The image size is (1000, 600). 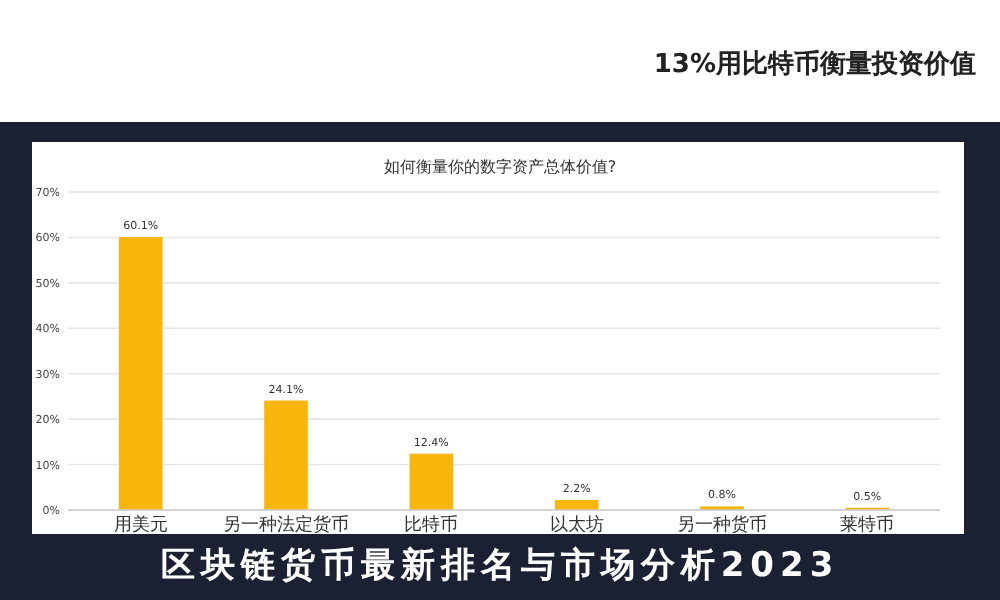 I want to click on x-tick-label: 莱特币, so click(x=867, y=525).